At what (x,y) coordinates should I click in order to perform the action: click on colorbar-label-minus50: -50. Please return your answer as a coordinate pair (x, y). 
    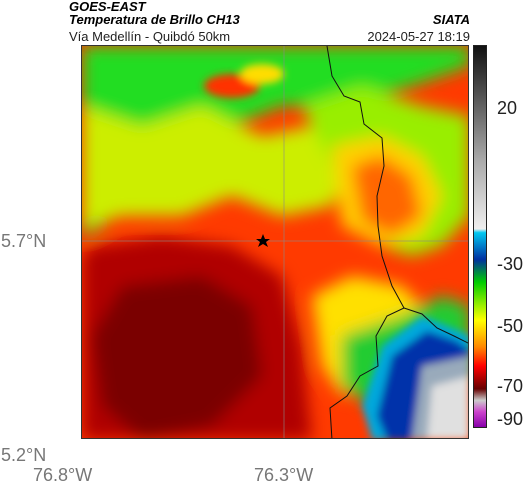
    Looking at the image, I should click on (510, 326).